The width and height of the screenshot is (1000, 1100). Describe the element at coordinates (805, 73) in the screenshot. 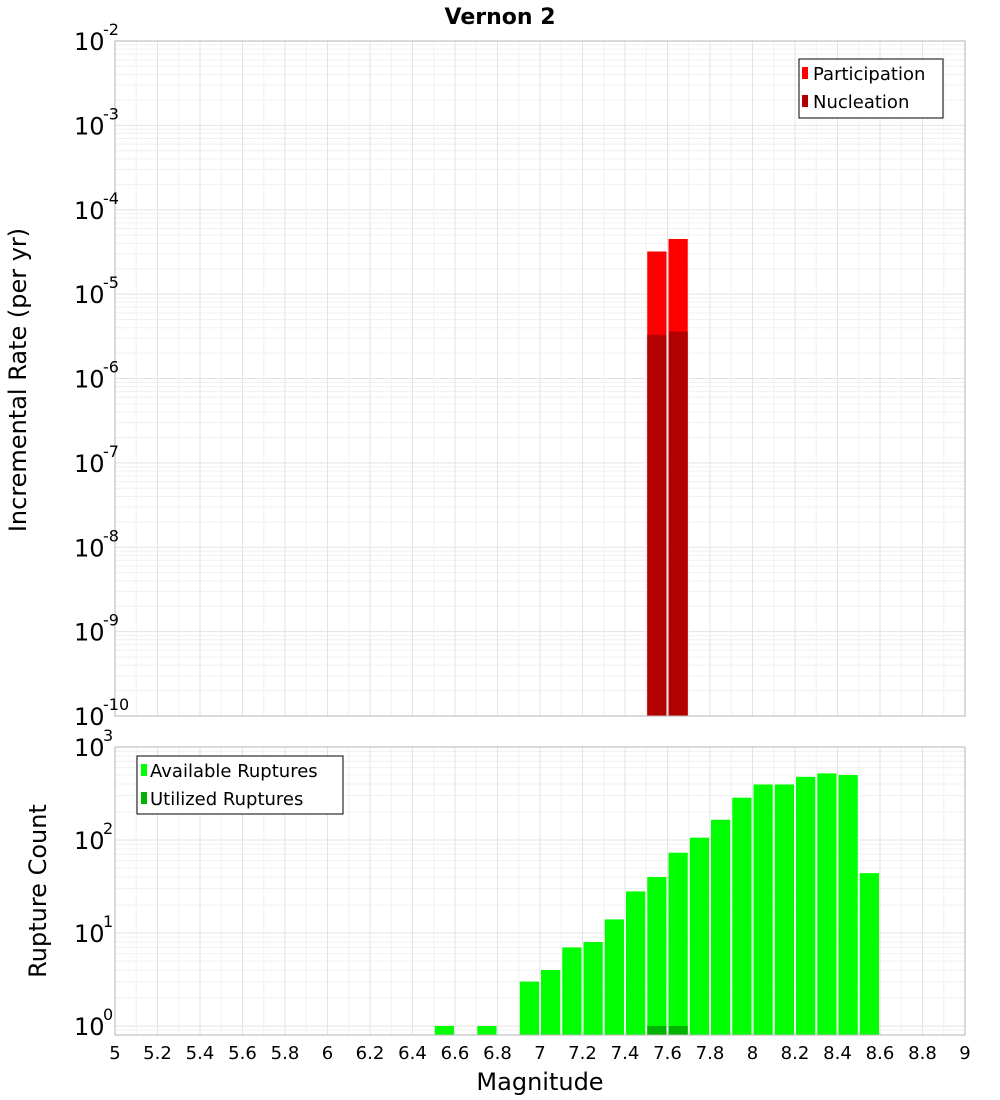

I see `legend-swatch-participation` at that location.